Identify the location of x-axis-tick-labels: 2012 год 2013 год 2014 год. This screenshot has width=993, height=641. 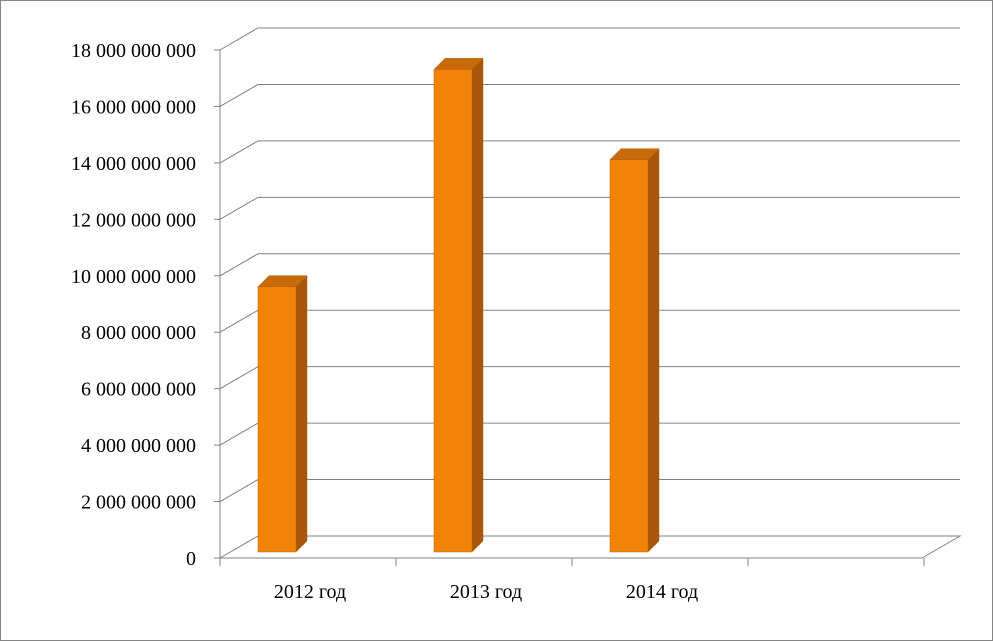
(486, 592).